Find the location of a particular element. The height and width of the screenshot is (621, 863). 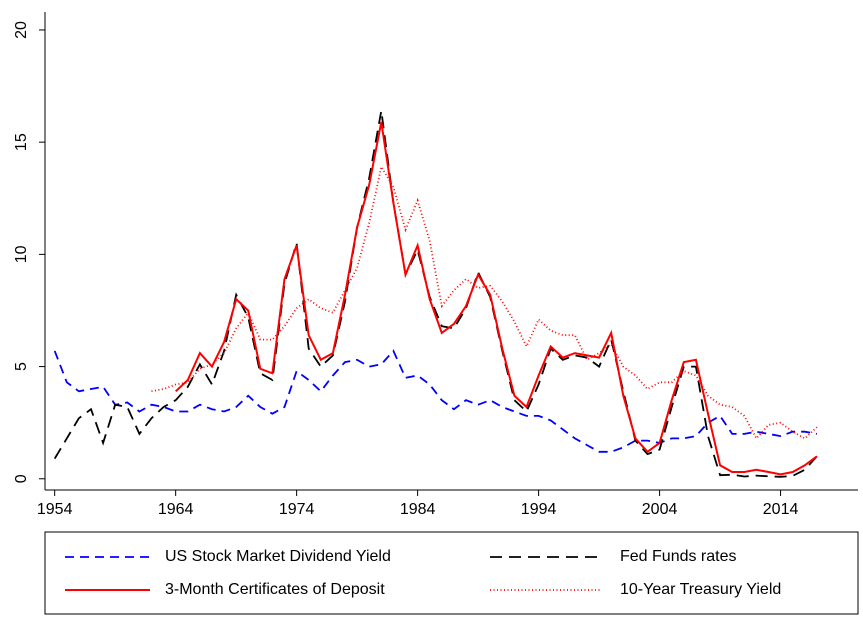

series-line is located at coordinates (435, 401).